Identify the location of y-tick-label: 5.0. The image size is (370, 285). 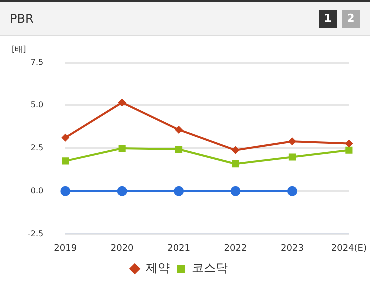
(37, 105).